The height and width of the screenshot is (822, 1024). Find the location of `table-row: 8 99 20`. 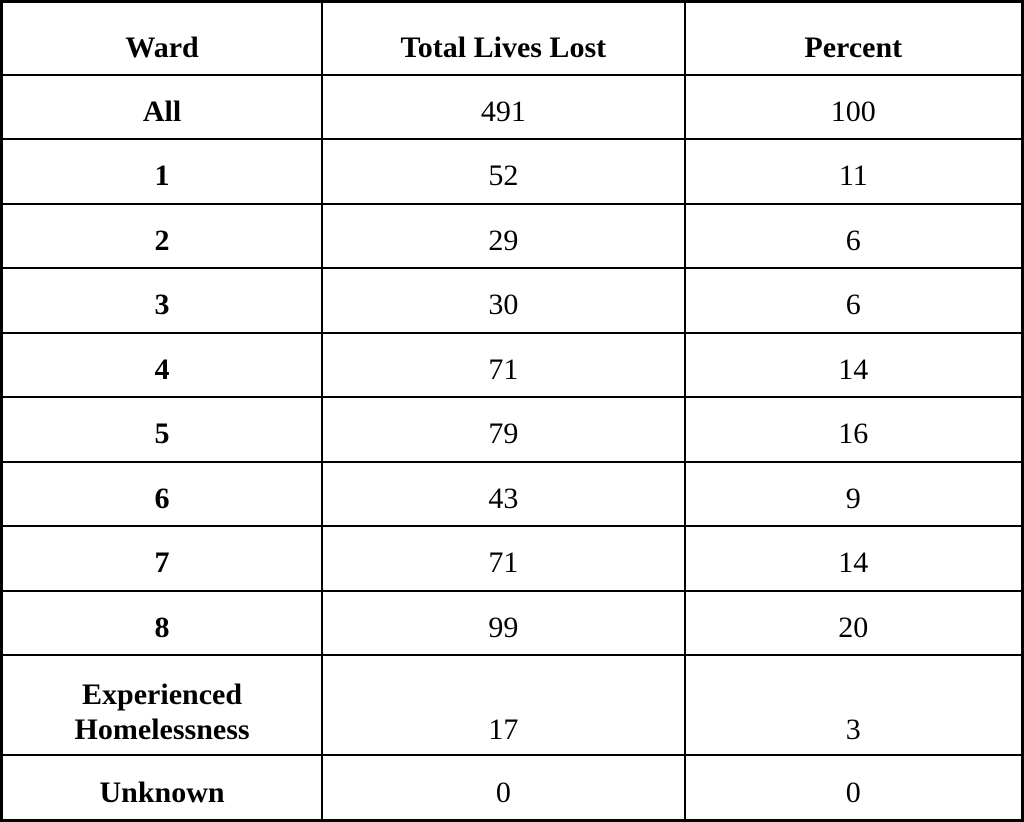

table-row: 8 99 20 is located at coordinates (512, 623).